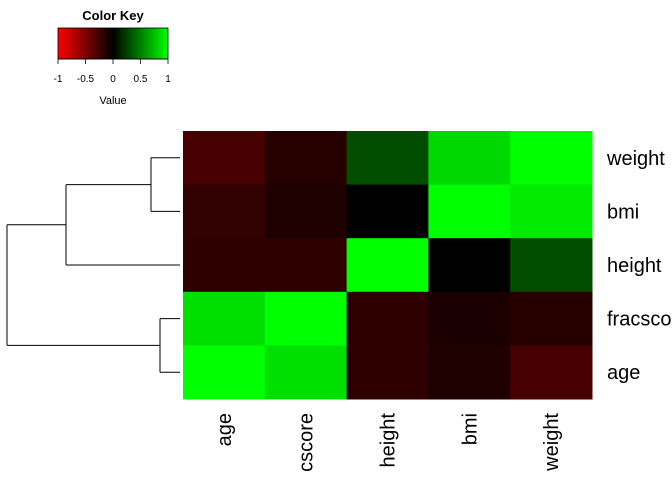  I want to click on color-key: Color Key -1 -0.5 0 0.5 1 Value, so click(113, 57).